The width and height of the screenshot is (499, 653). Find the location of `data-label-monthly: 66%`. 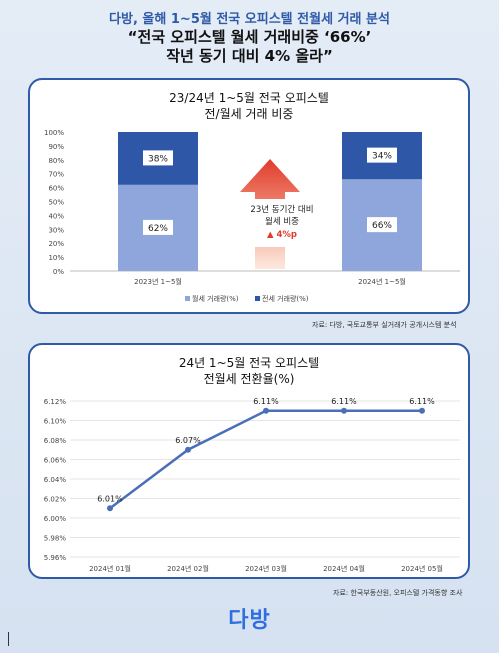

data-label-monthly: 66% is located at coordinates (382, 226).